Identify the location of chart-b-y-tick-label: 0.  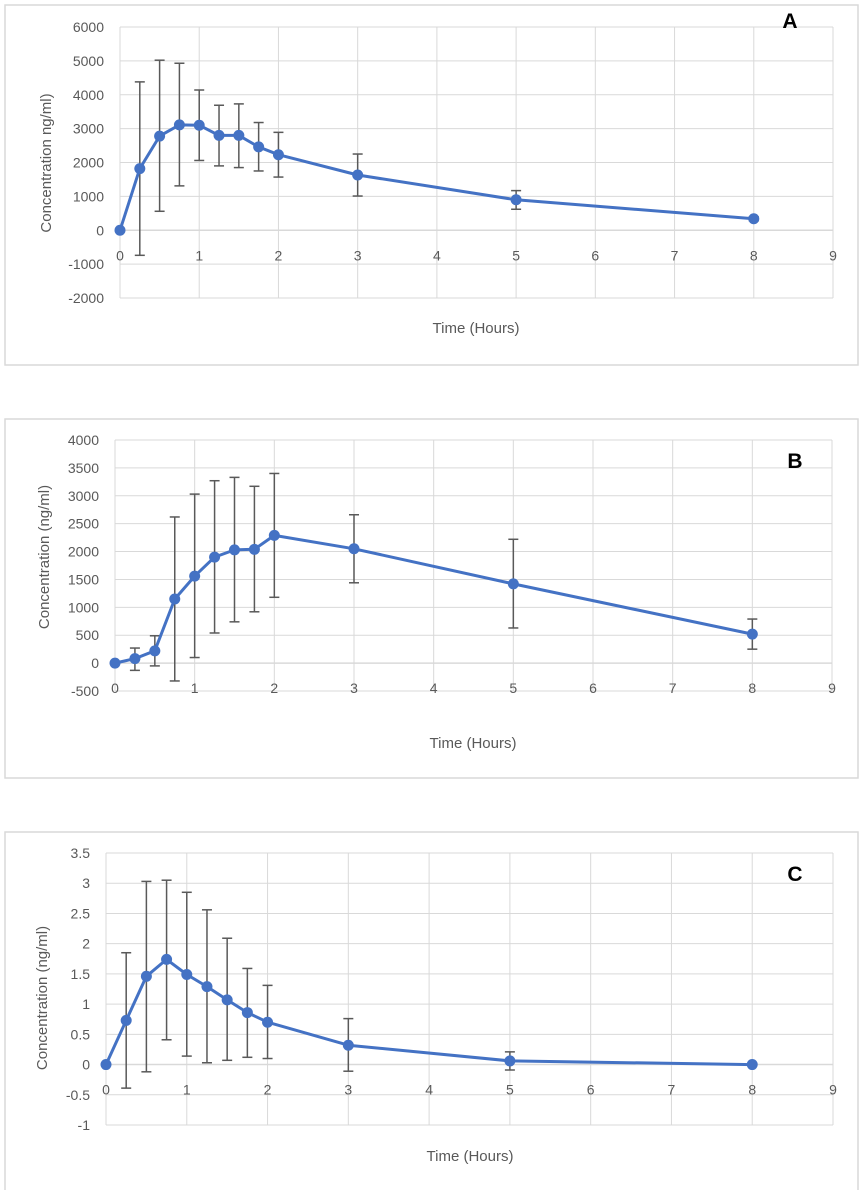
(95, 663).